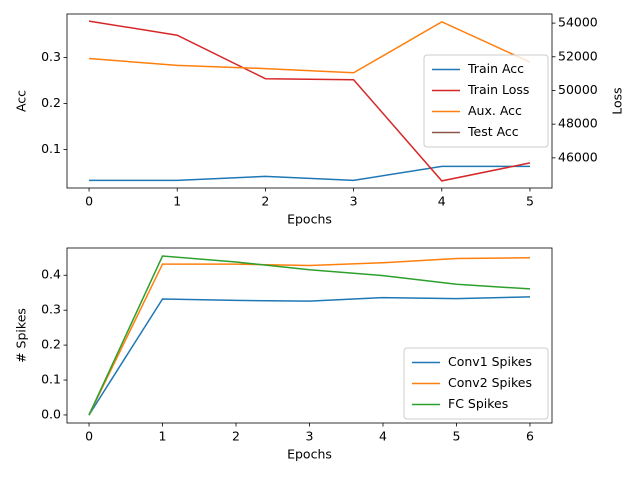 This screenshot has width=640, height=480. Describe the element at coordinates (495, 68) in the screenshot. I see `legend-label: Train Acc` at that location.